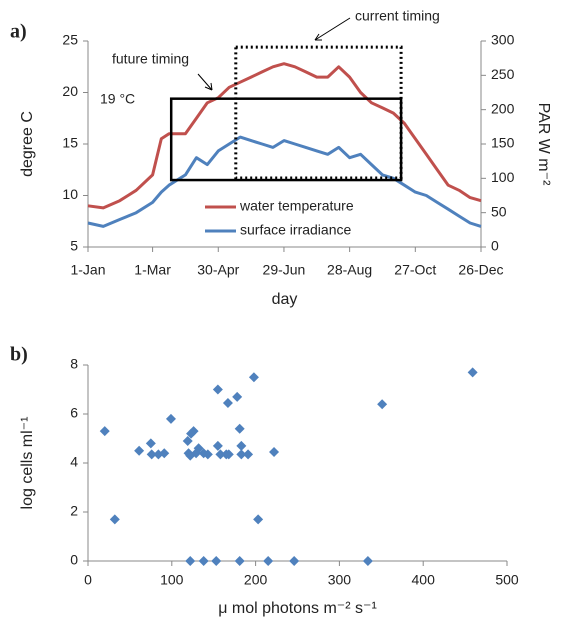 The width and height of the screenshot is (576, 626). I want to click on y2-axis-title: PAR W m⁻², so click(543, 144).